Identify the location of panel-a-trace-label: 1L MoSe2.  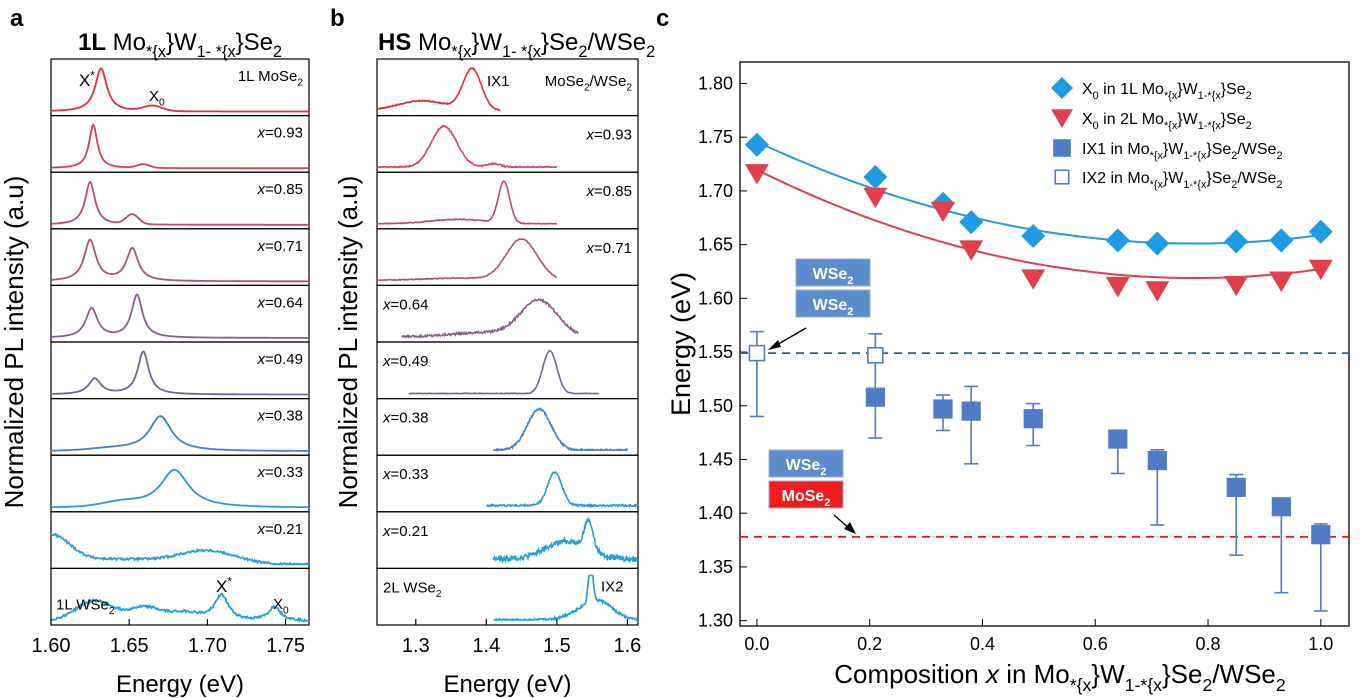
(270, 78).